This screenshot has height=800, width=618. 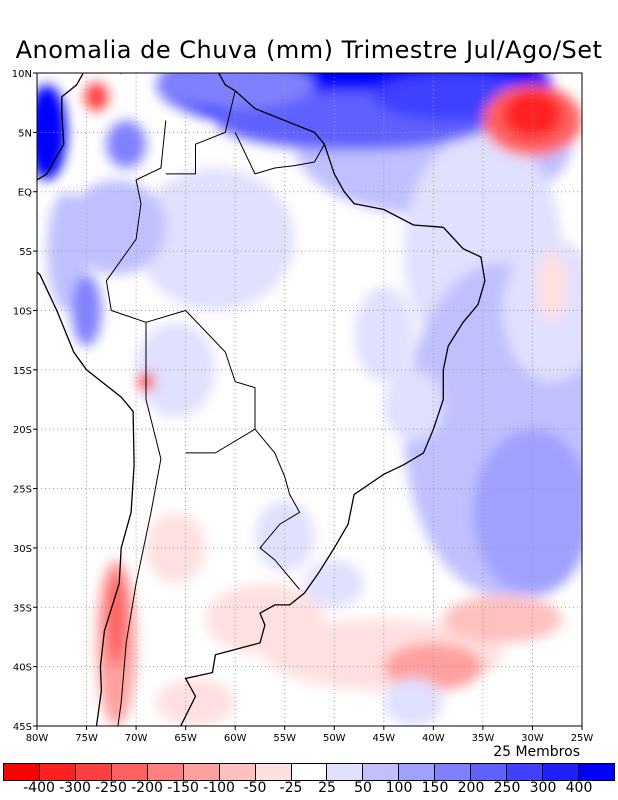 What do you see at coordinates (219, 788) in the screenshot?
I see `colorbar-label: -100` at bounding box center [219, 788].